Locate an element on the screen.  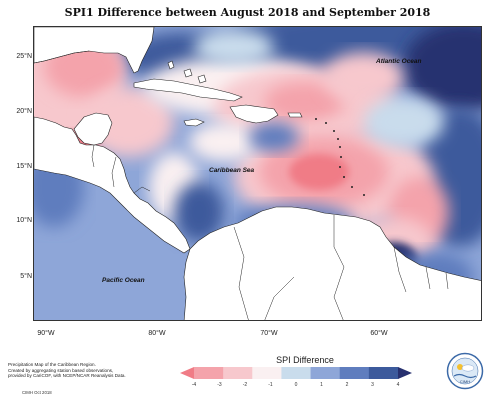
lon-label-60w: 60°W is located at coordinates (379, 333).